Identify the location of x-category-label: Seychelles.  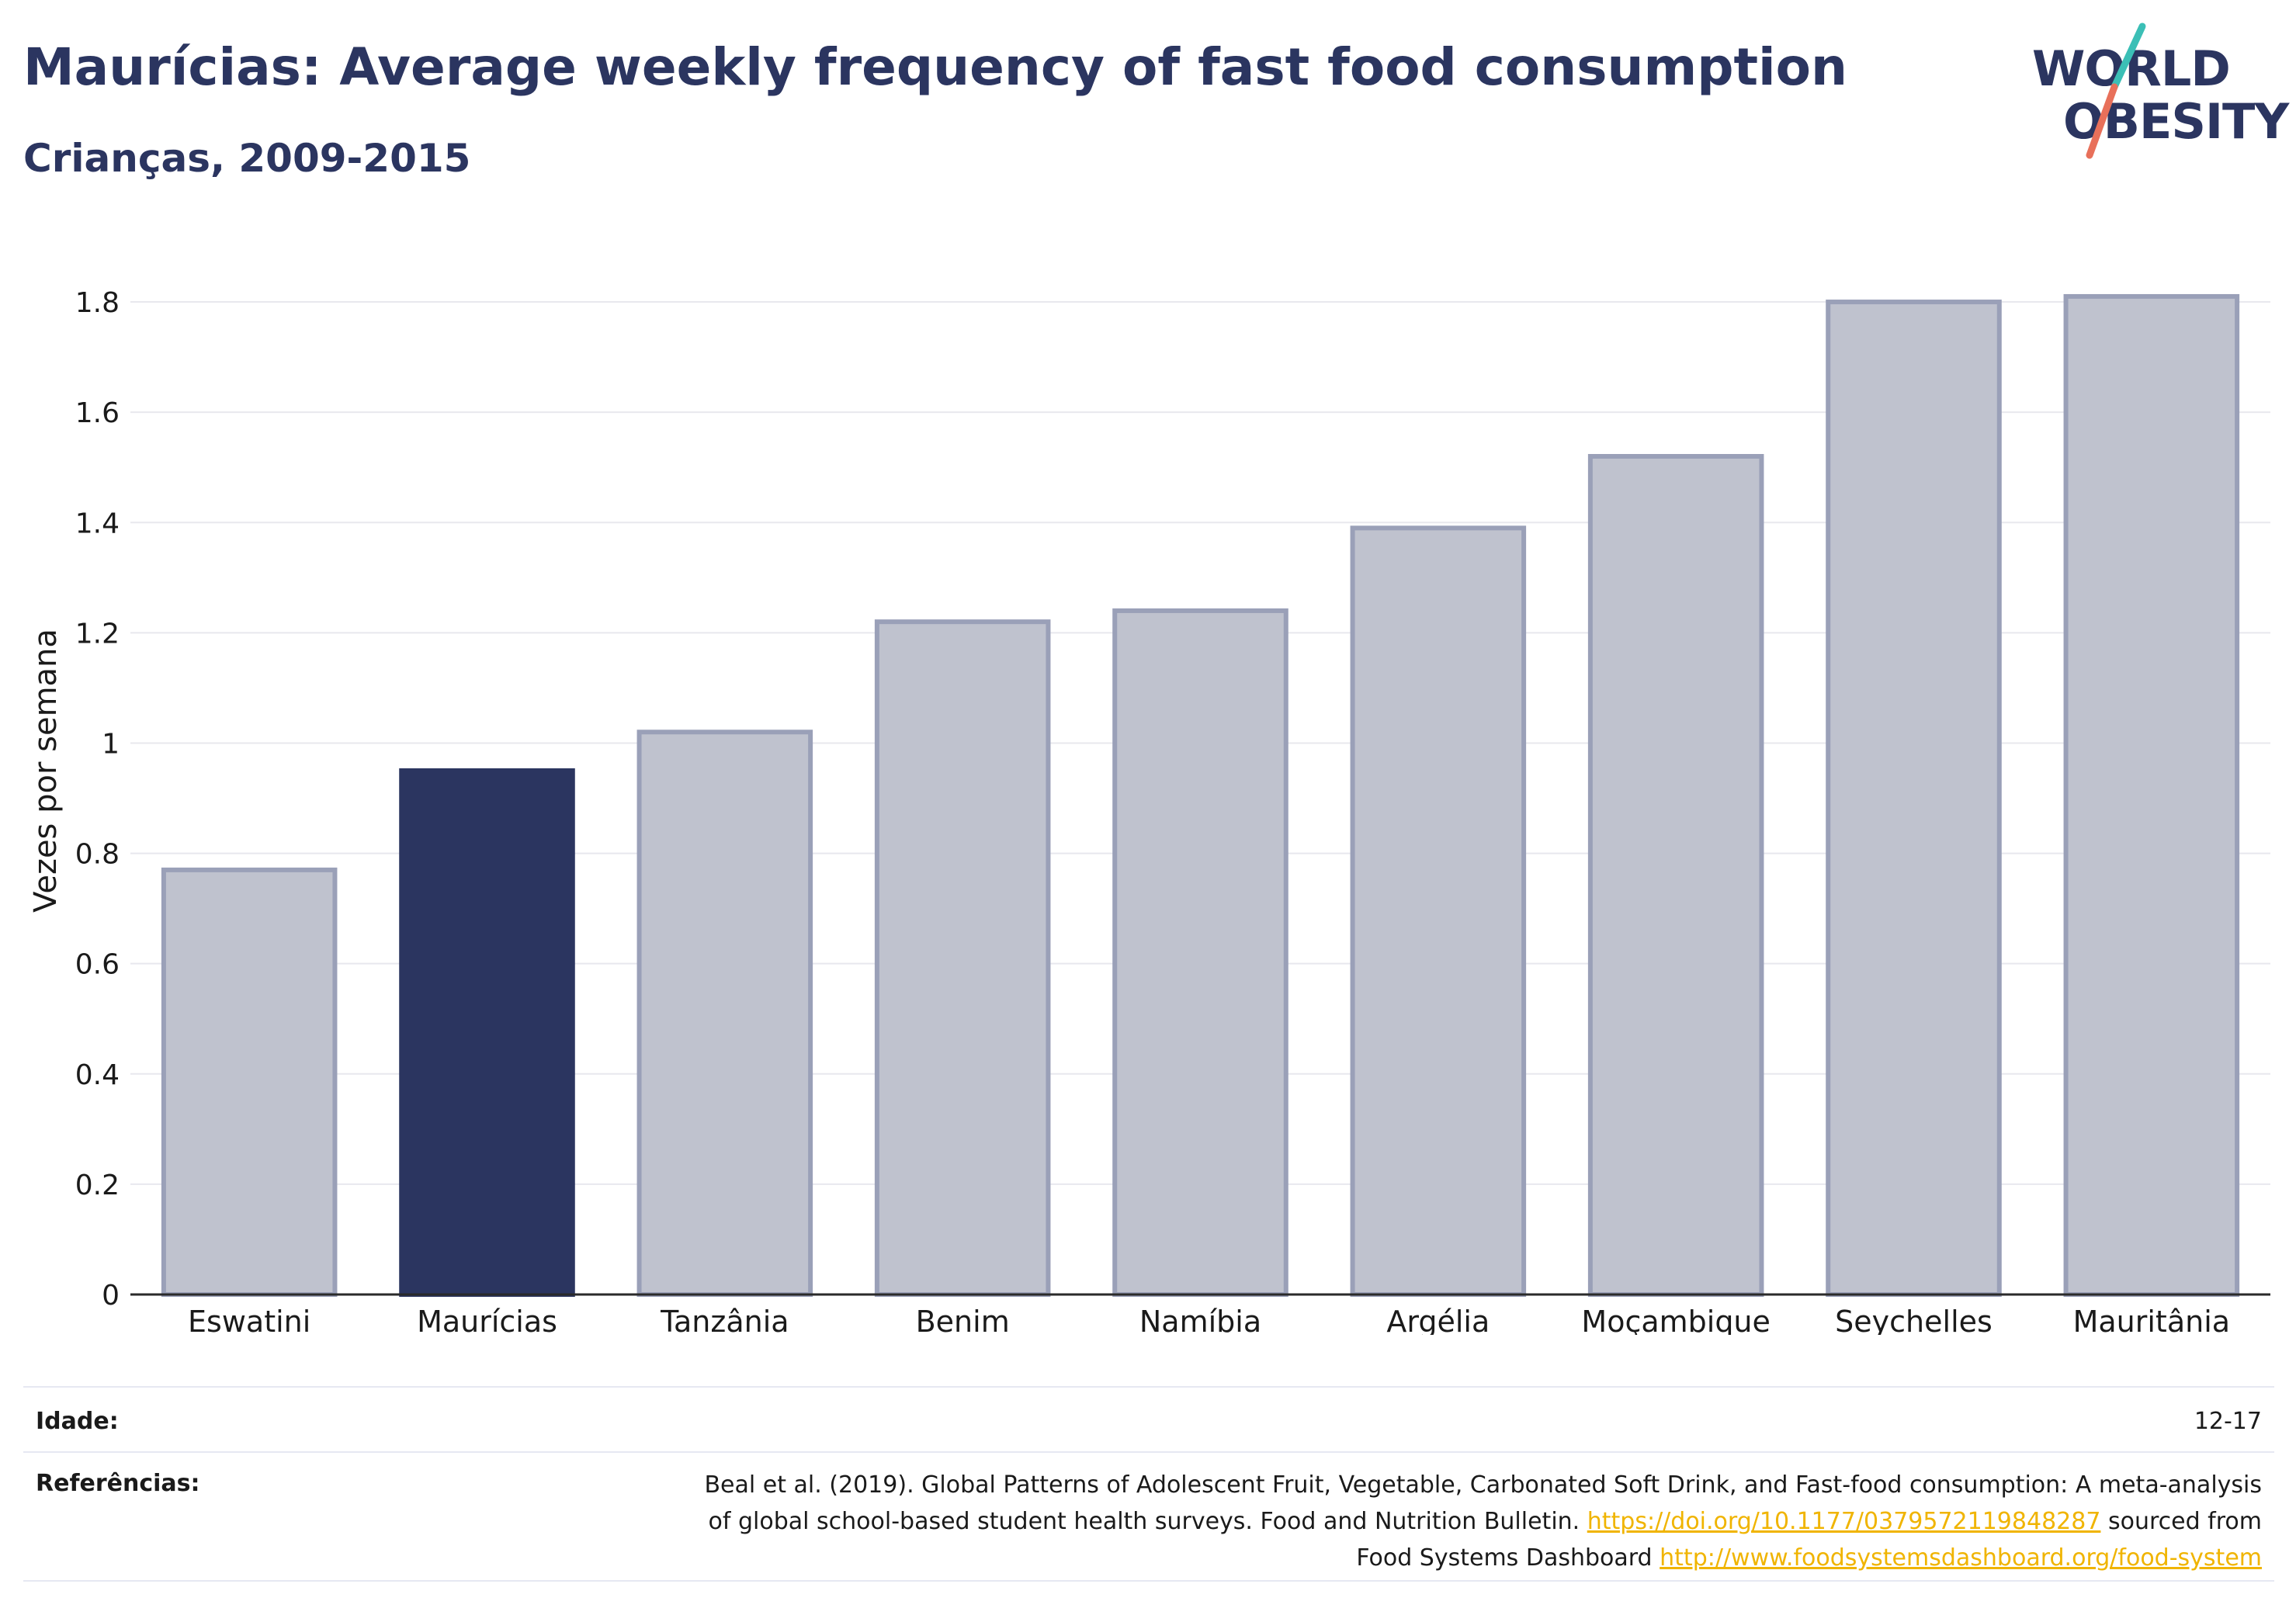
(1914, 1320).